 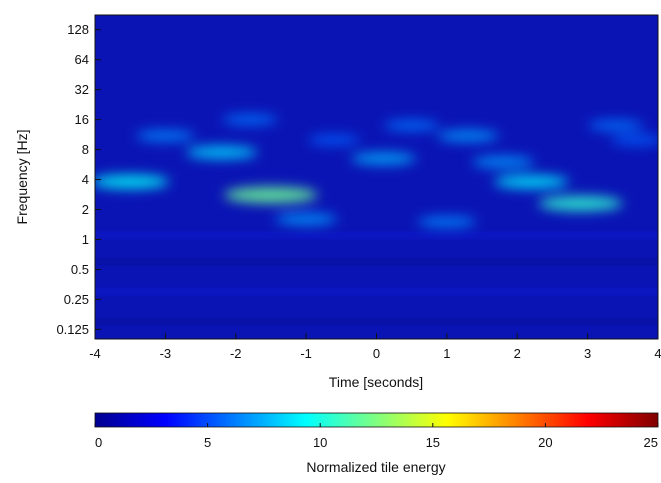 I want to click on x-tick-label: -3, so click(x=166, y=353).